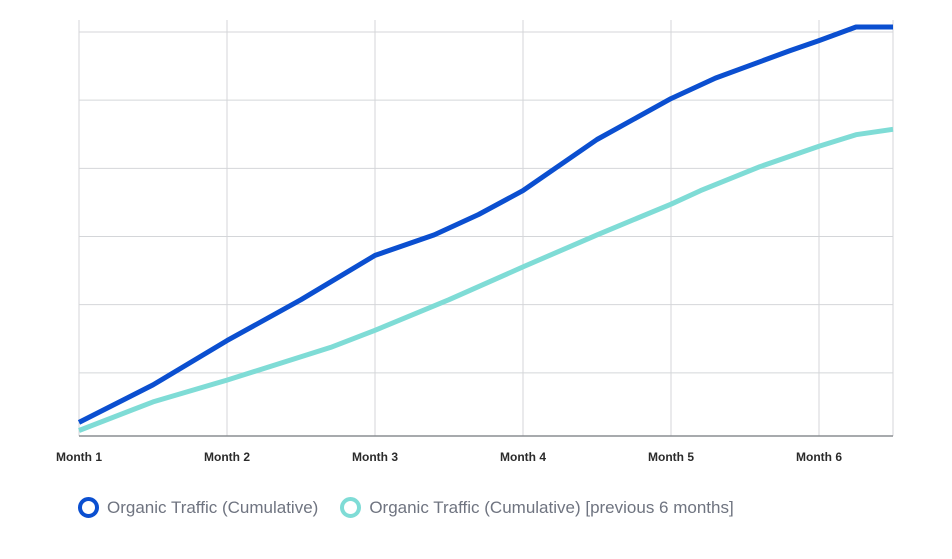 The width and height of the screenshot is (952, 559). Describe the element at coordinates (213, 507) in the screenshot. I see `legend-label-series-1: Organic Traffic (Cumulative)` at that location.